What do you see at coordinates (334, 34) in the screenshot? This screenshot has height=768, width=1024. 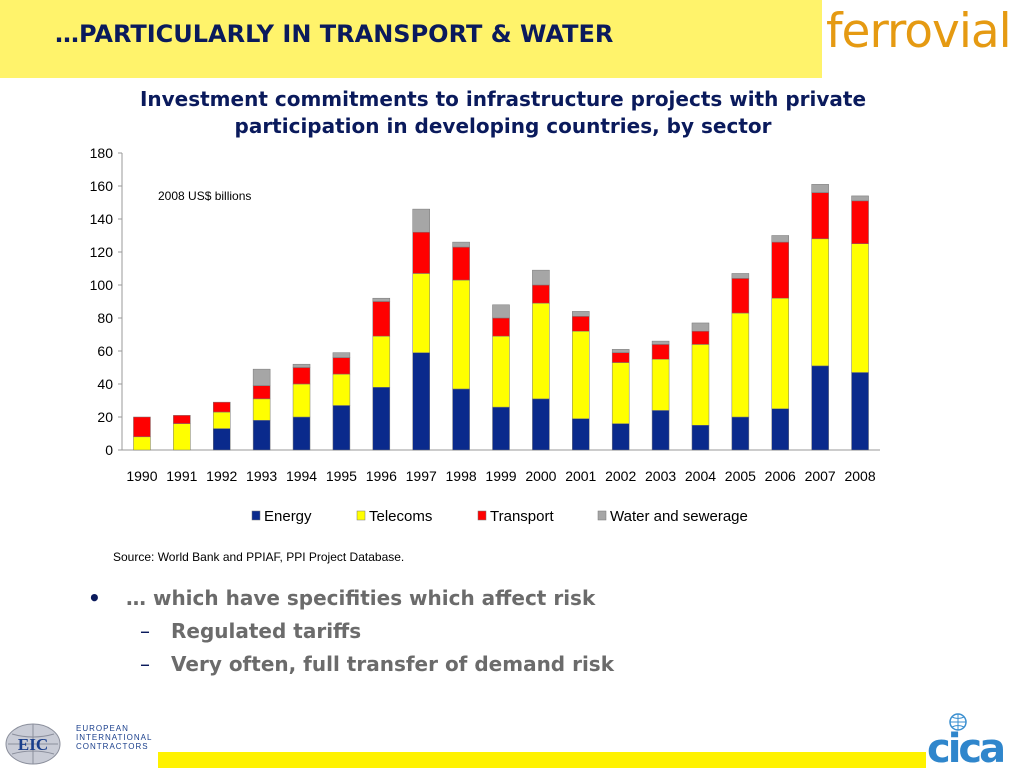 I see `slide-title: …PARTICULARLY IN TRANSPORT & WATER` at bounding box center [334, 34].